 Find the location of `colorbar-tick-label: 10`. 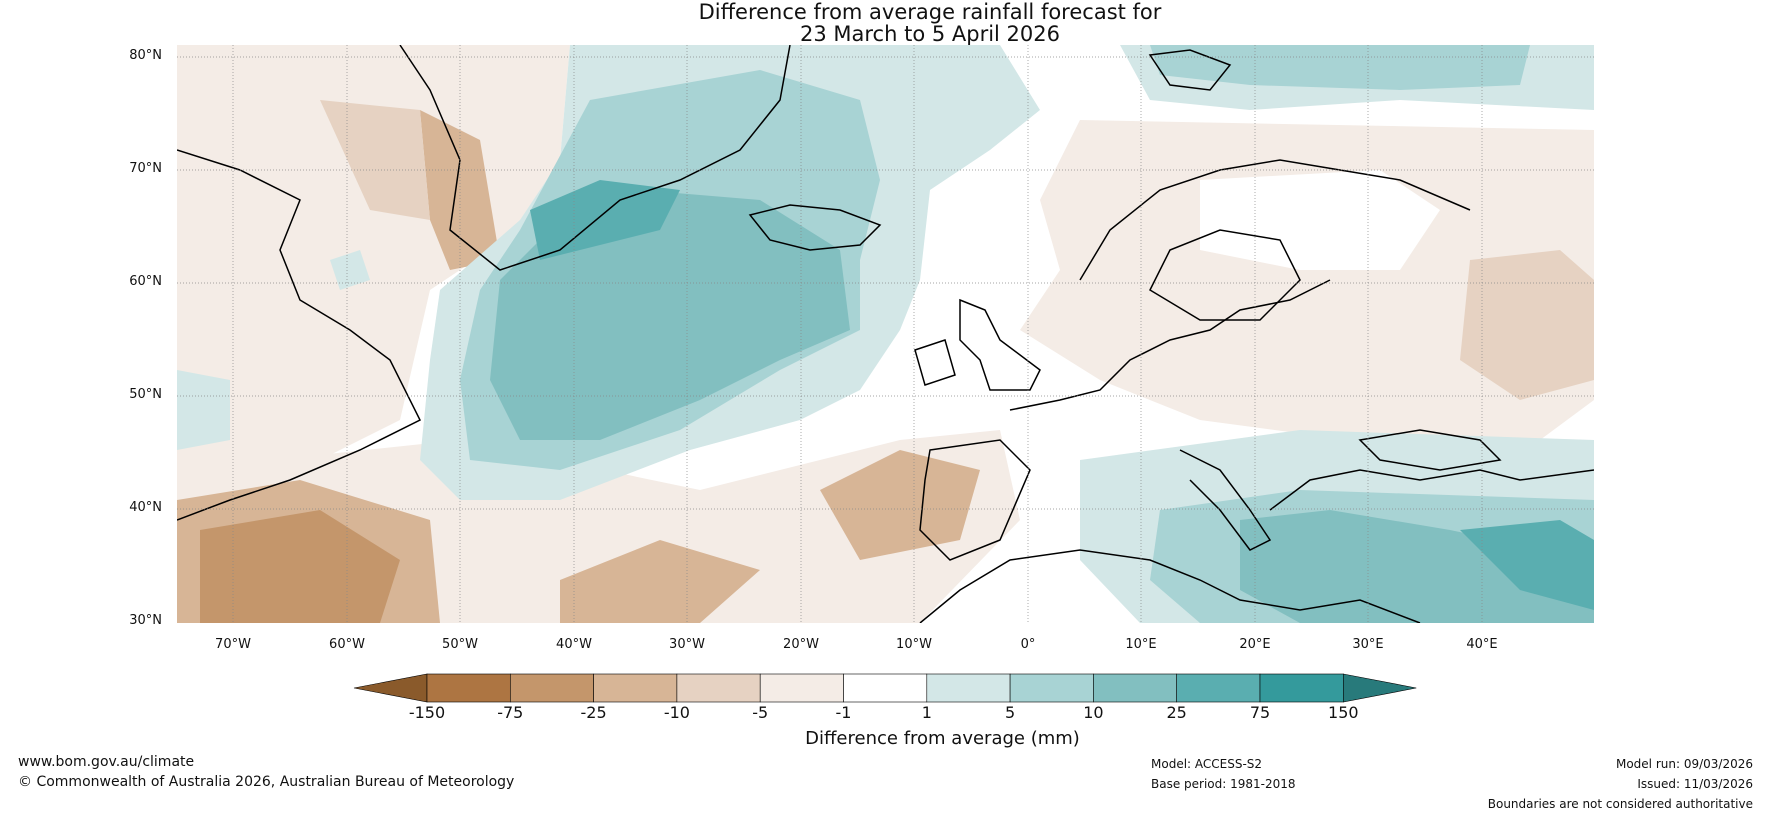

colorbar-tick-label: 10 is located at coordinates (1093, 712).